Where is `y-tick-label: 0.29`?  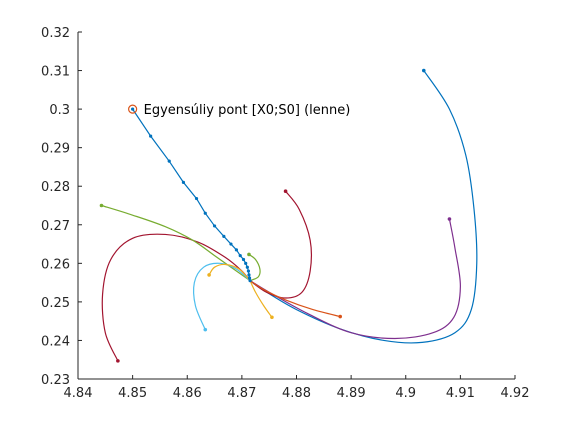 y-tick-label: 0.29 is located at coordinates (55, 149).